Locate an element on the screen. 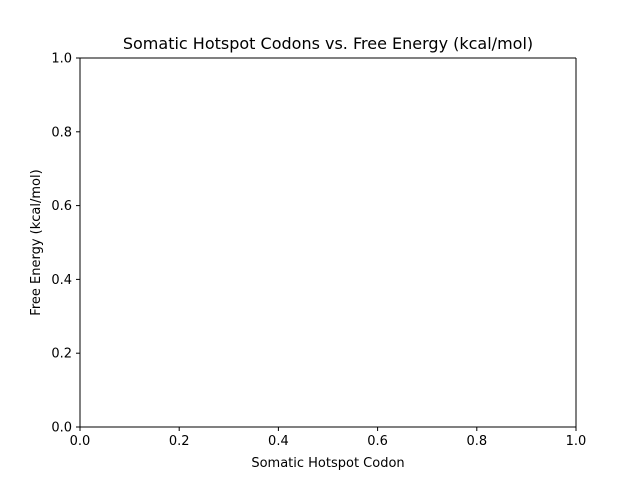 This screenshot has width=640, height=480. x-tick-label: 0.4 is located at coordinates (278, 441).